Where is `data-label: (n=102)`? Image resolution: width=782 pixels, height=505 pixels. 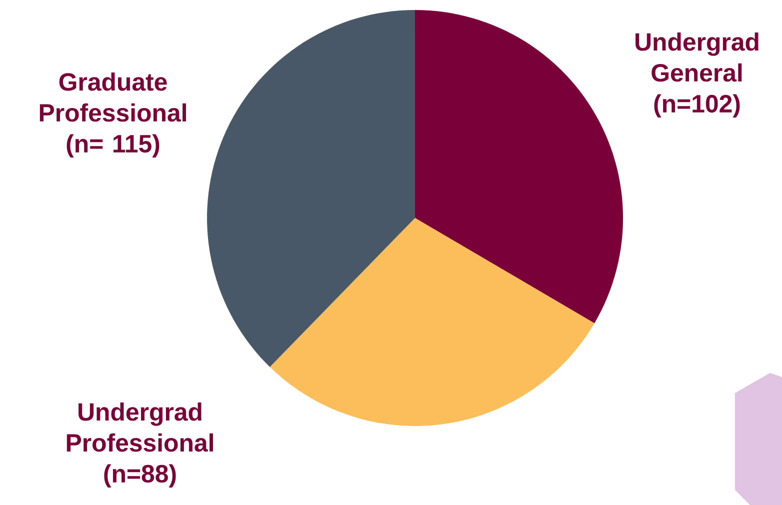
data-label: (n=102) is located at coordinates (697, 106).